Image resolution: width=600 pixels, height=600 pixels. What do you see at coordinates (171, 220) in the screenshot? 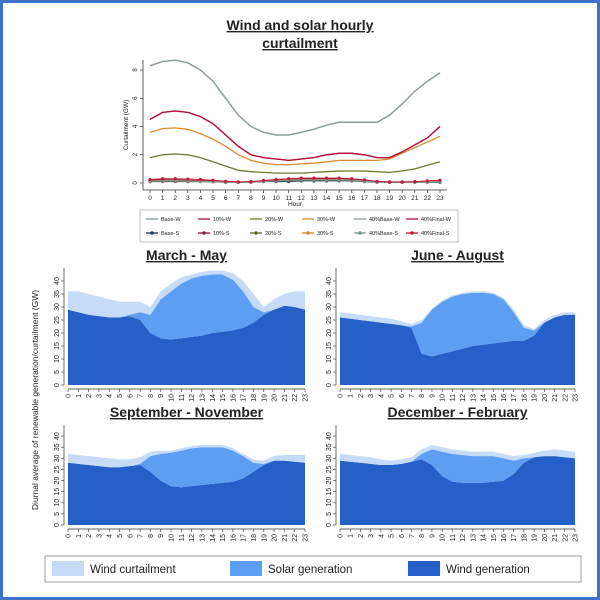
I see `legend-label: Base-W` at bounding box center [171, 220].